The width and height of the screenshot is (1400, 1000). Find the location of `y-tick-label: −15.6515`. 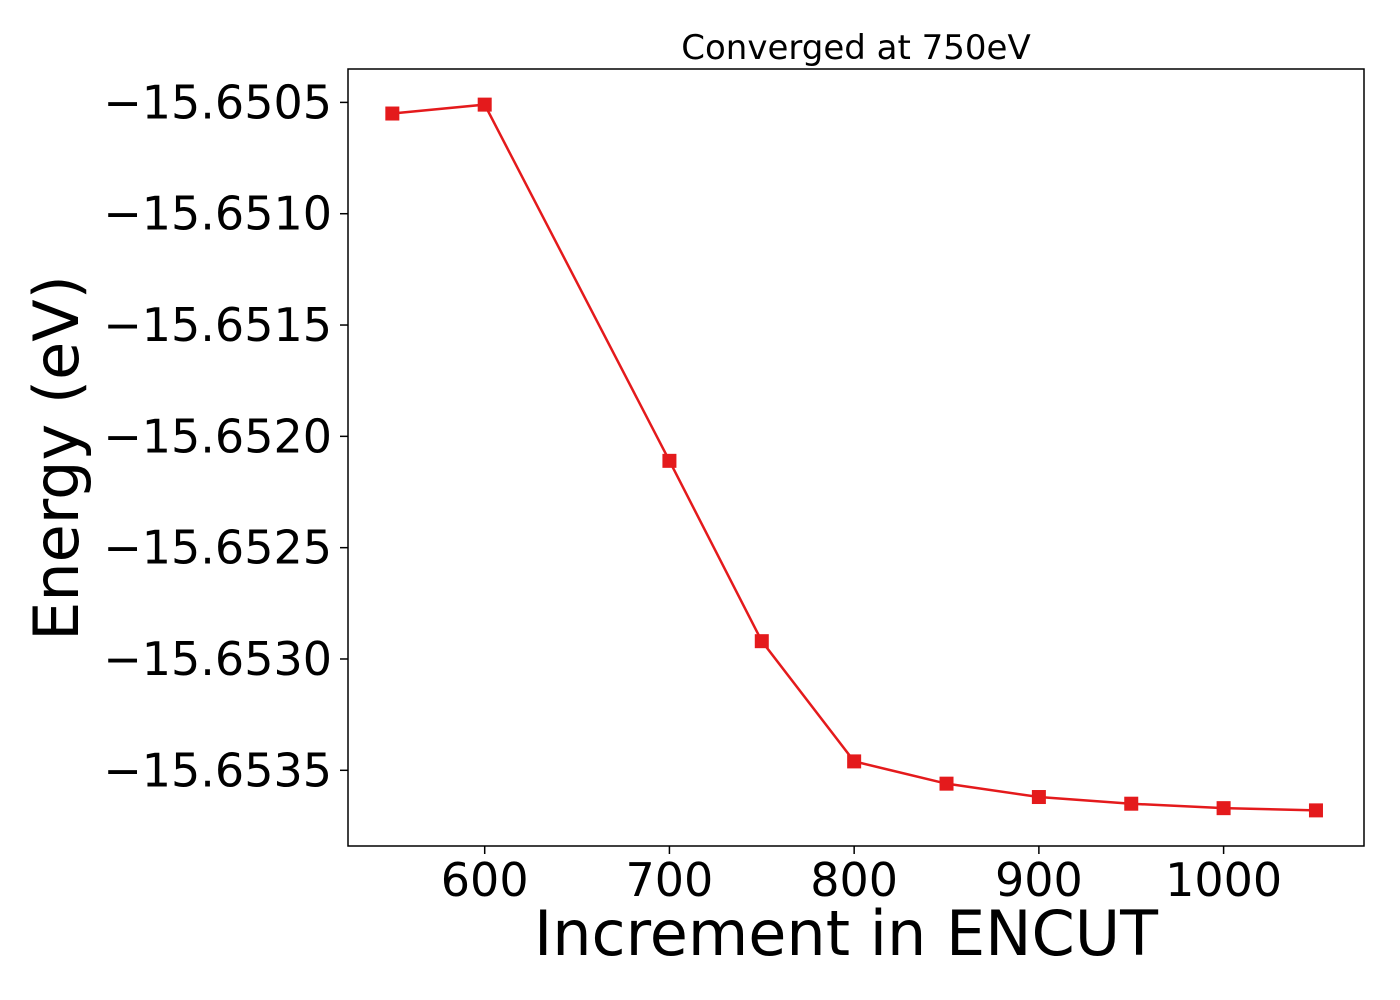

y-tick-label: −15.6515 is located at coordinates (217, 325).